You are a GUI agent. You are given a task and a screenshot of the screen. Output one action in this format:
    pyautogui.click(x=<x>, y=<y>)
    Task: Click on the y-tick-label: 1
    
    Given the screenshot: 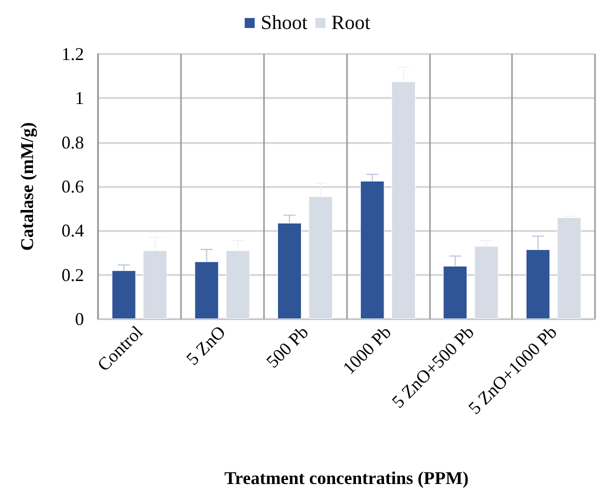 What is the action you would take?
    pyautogui.click(x=79, y=98)
    